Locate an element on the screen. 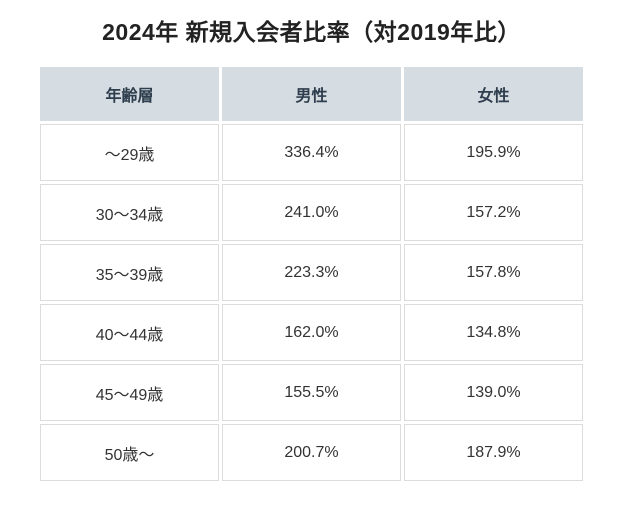 The image size is (623, 513). table-row: 30～34歳 241.0% 157.2% is located at coordinates (311, 212).